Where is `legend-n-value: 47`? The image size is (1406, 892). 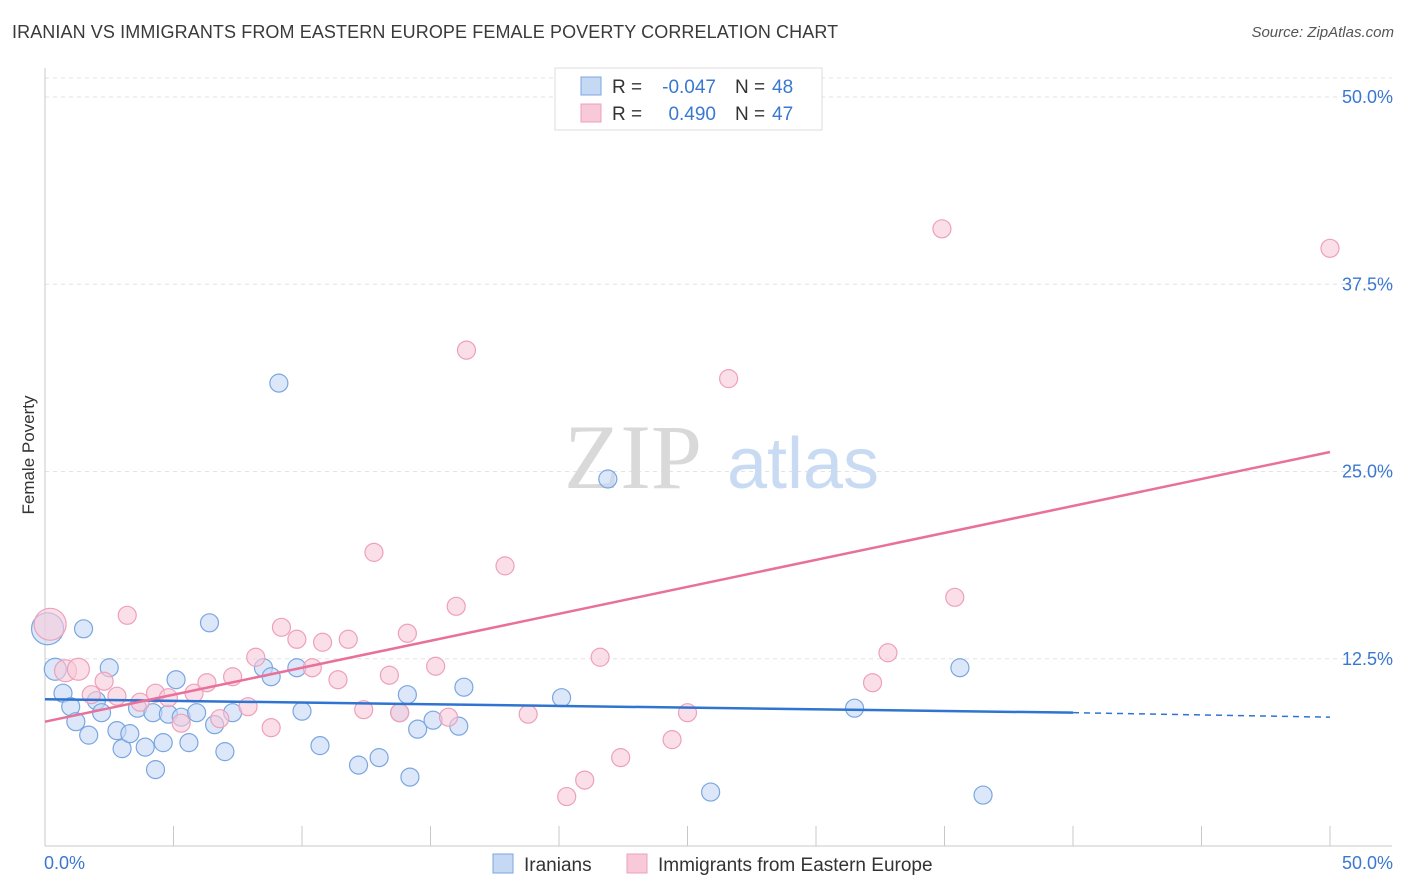 legend-n-value: 47 is located at coordinates (782, 114).